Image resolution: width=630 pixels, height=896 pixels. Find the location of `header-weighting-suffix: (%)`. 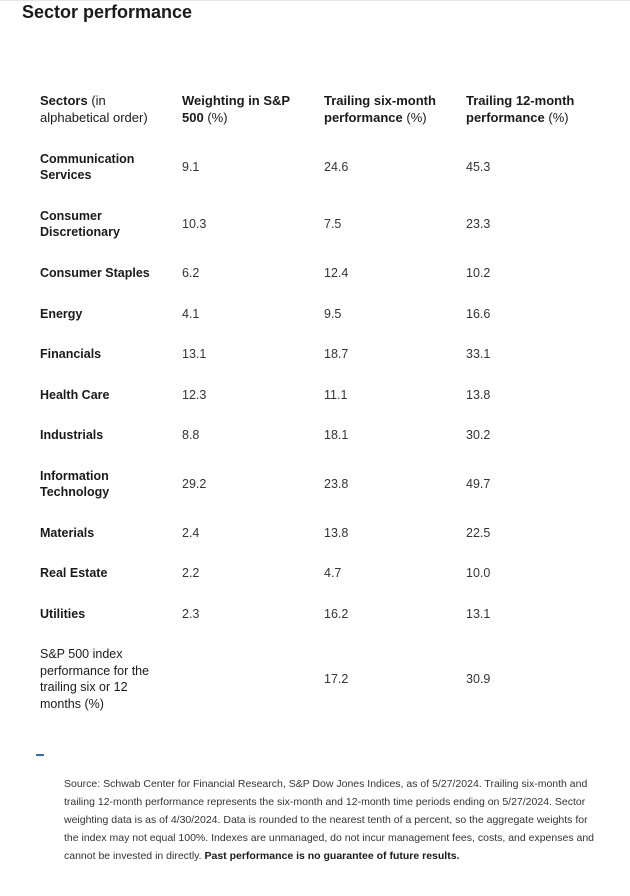

header-weighting-suffix: (%) is located at coordinates (215, 117).